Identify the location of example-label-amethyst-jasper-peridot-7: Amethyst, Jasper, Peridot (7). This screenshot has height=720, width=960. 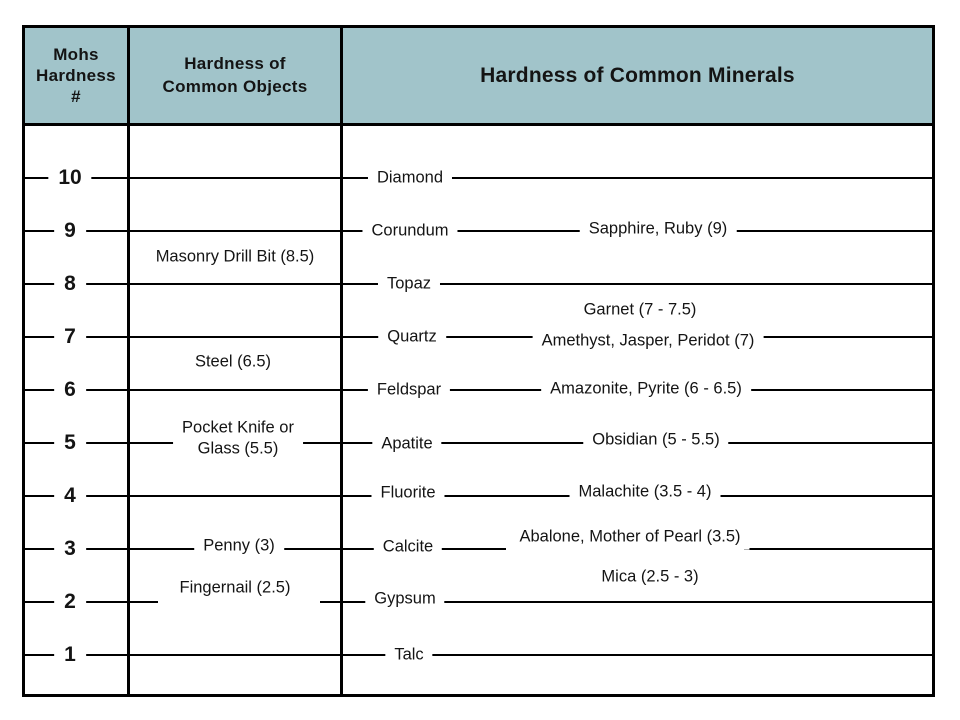
(648, 341).